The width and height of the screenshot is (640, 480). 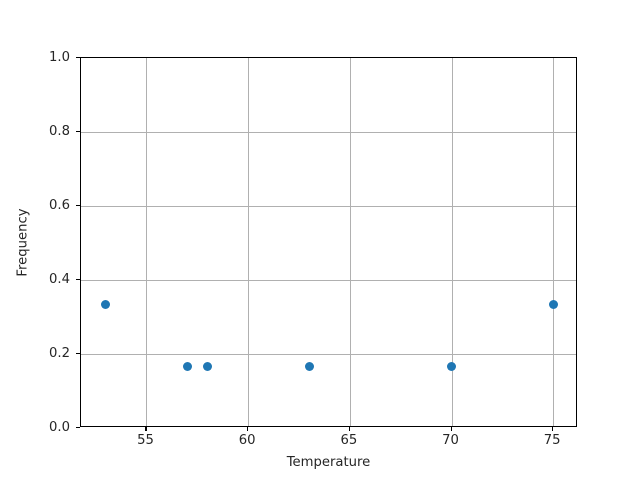 What do you see at coordinates (552, 440) in the screenshot?
I see `x-tick-label: 75` at bounding box center [552, 440].